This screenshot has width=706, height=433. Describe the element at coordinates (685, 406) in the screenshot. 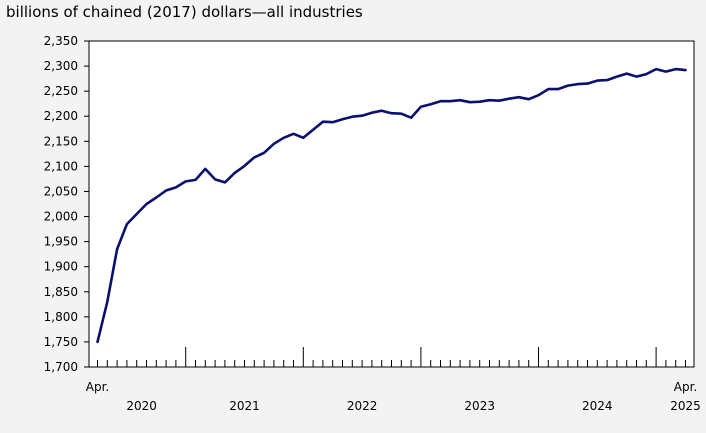

I see `x-year-label: 2025` at that location.